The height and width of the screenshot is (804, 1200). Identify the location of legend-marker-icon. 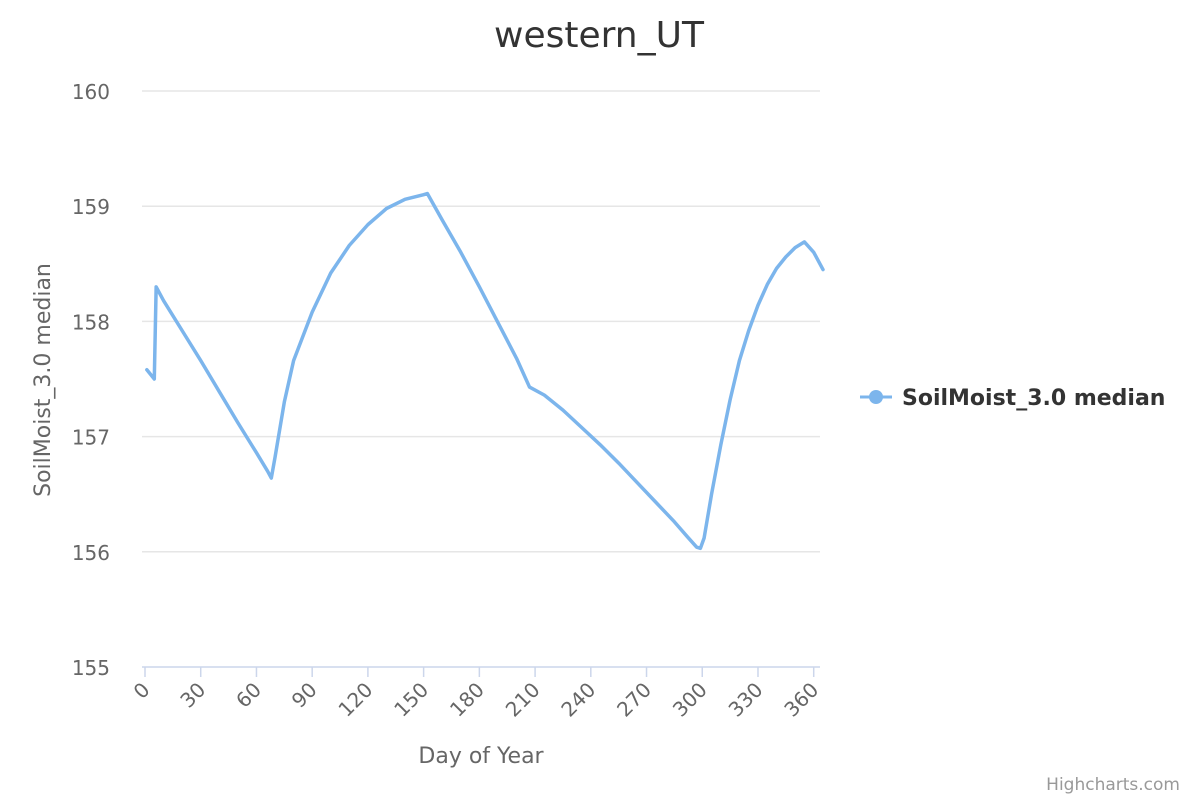
(876, 397).